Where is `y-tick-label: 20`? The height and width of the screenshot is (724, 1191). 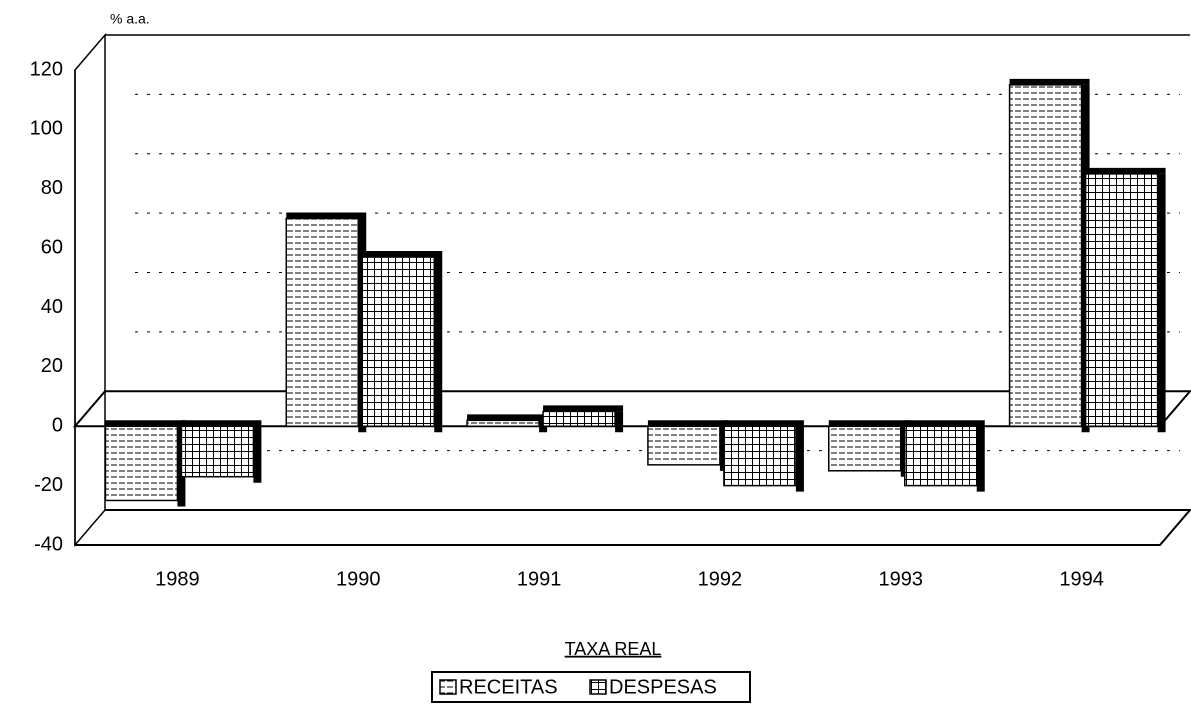
y-tick-label: 20 is located at coordinates (52, 366).